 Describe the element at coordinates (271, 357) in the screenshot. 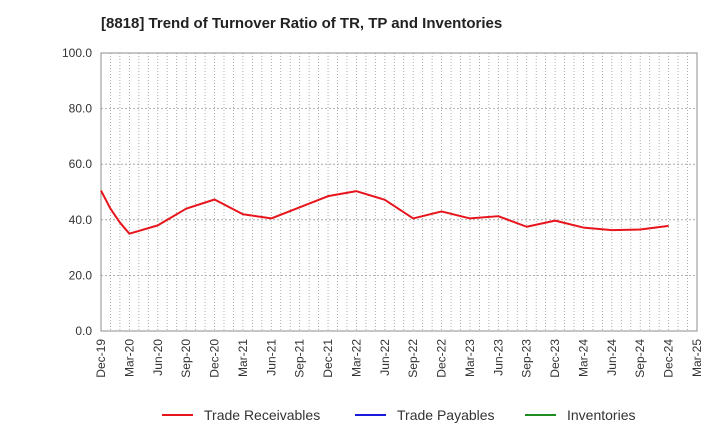

I see `x-tick-label: Jun-21` at that location.